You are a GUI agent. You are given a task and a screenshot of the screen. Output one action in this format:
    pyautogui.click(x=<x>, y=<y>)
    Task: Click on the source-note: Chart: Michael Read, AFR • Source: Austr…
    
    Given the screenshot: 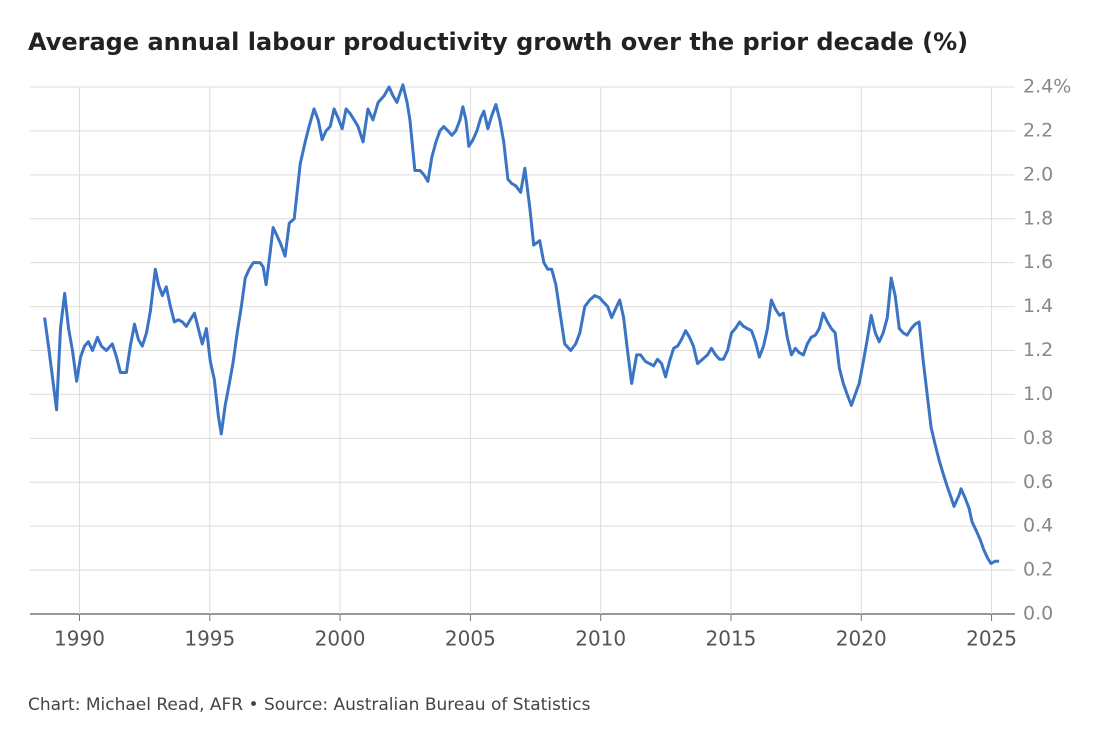 What is the action you would take?
    pyautogui.click(x=309, y=705)
    